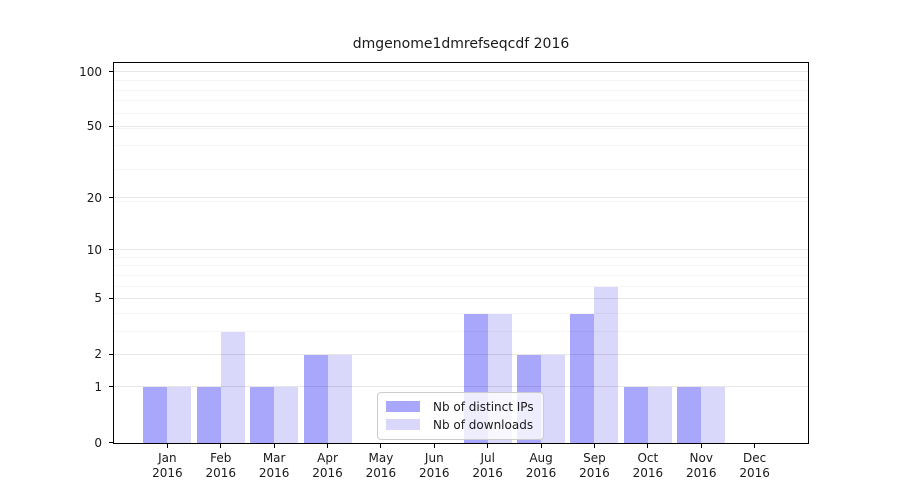 The width and height of the screenshot is (900, 500). Describe the element at coordinates (487, 458) in the screenshot. I see `month-label: Jul` at that location.